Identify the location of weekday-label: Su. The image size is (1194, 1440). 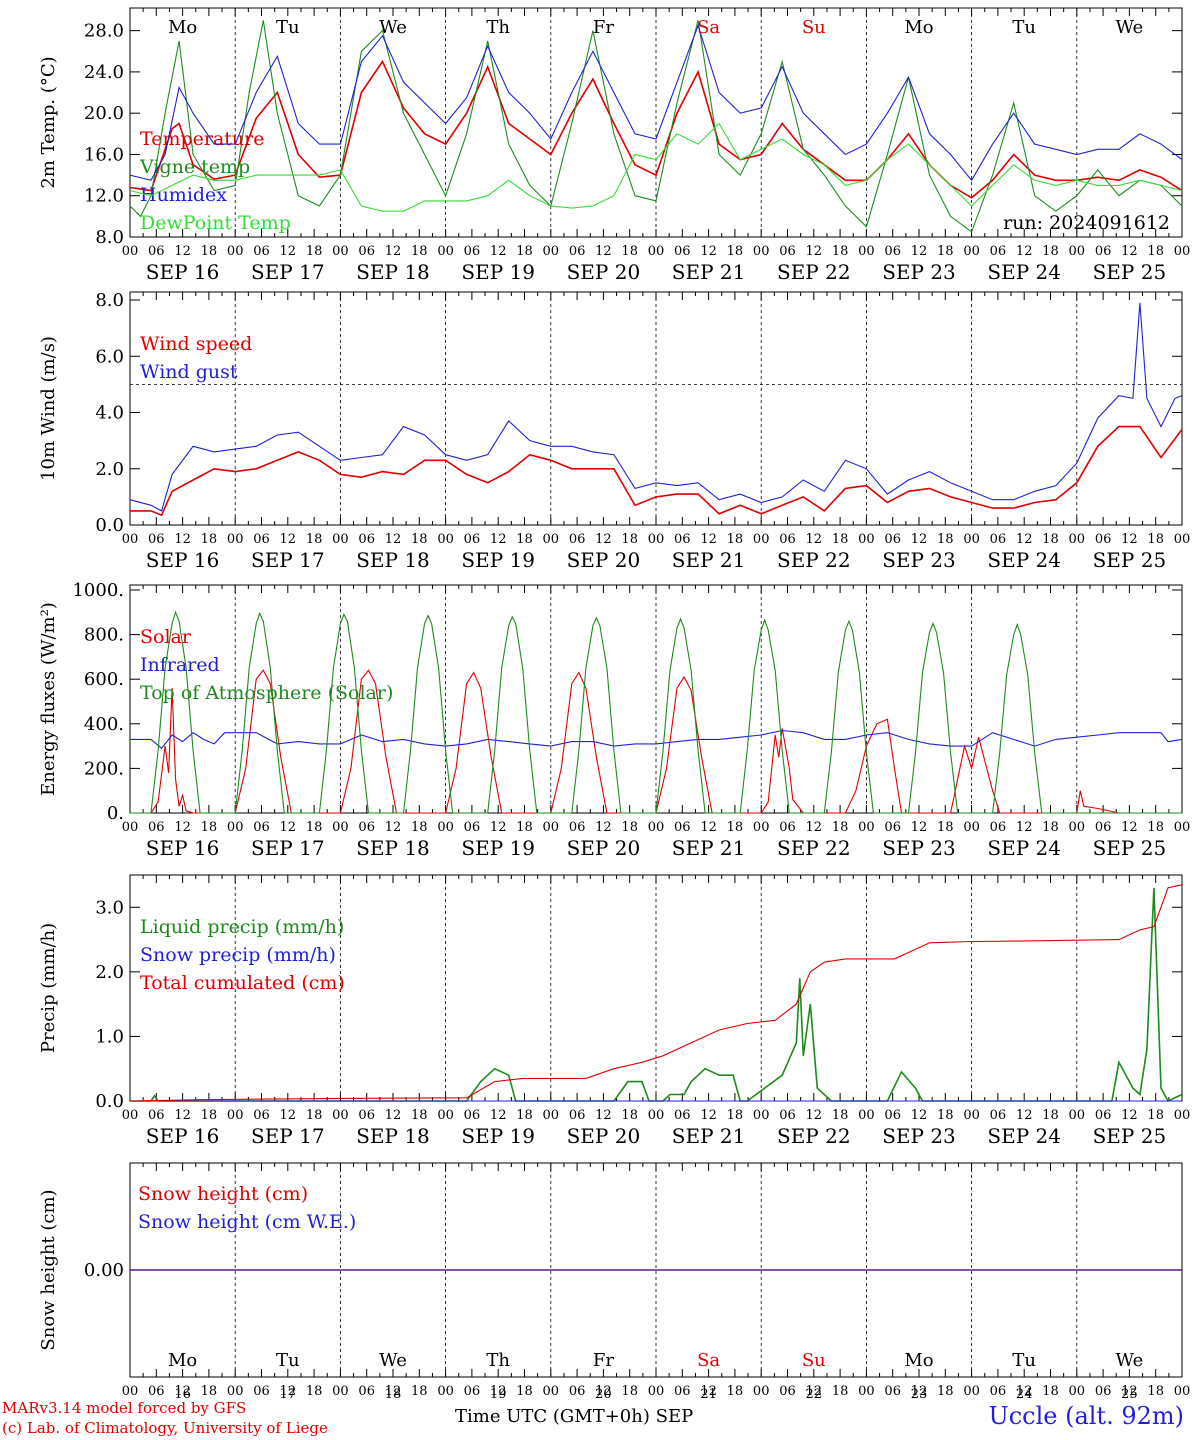
(814, 27).